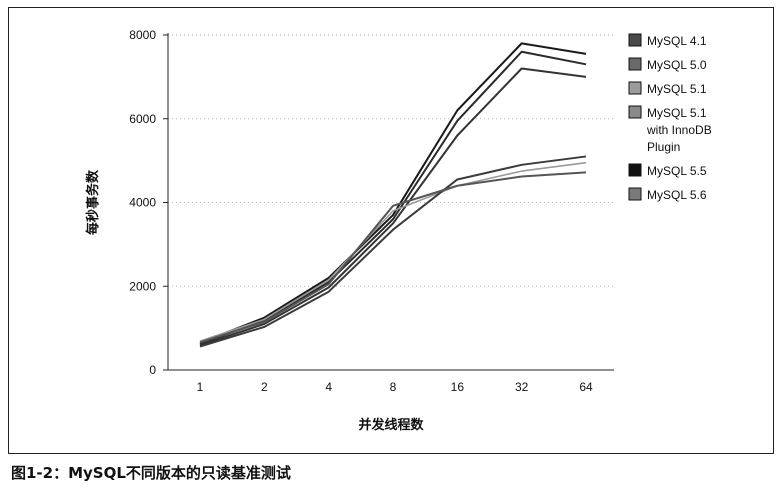  What do you see at coordinates (391, 425) in the screenshot?
I see `x-axis-title: 并发线程数` at bounding box center [391, 425].